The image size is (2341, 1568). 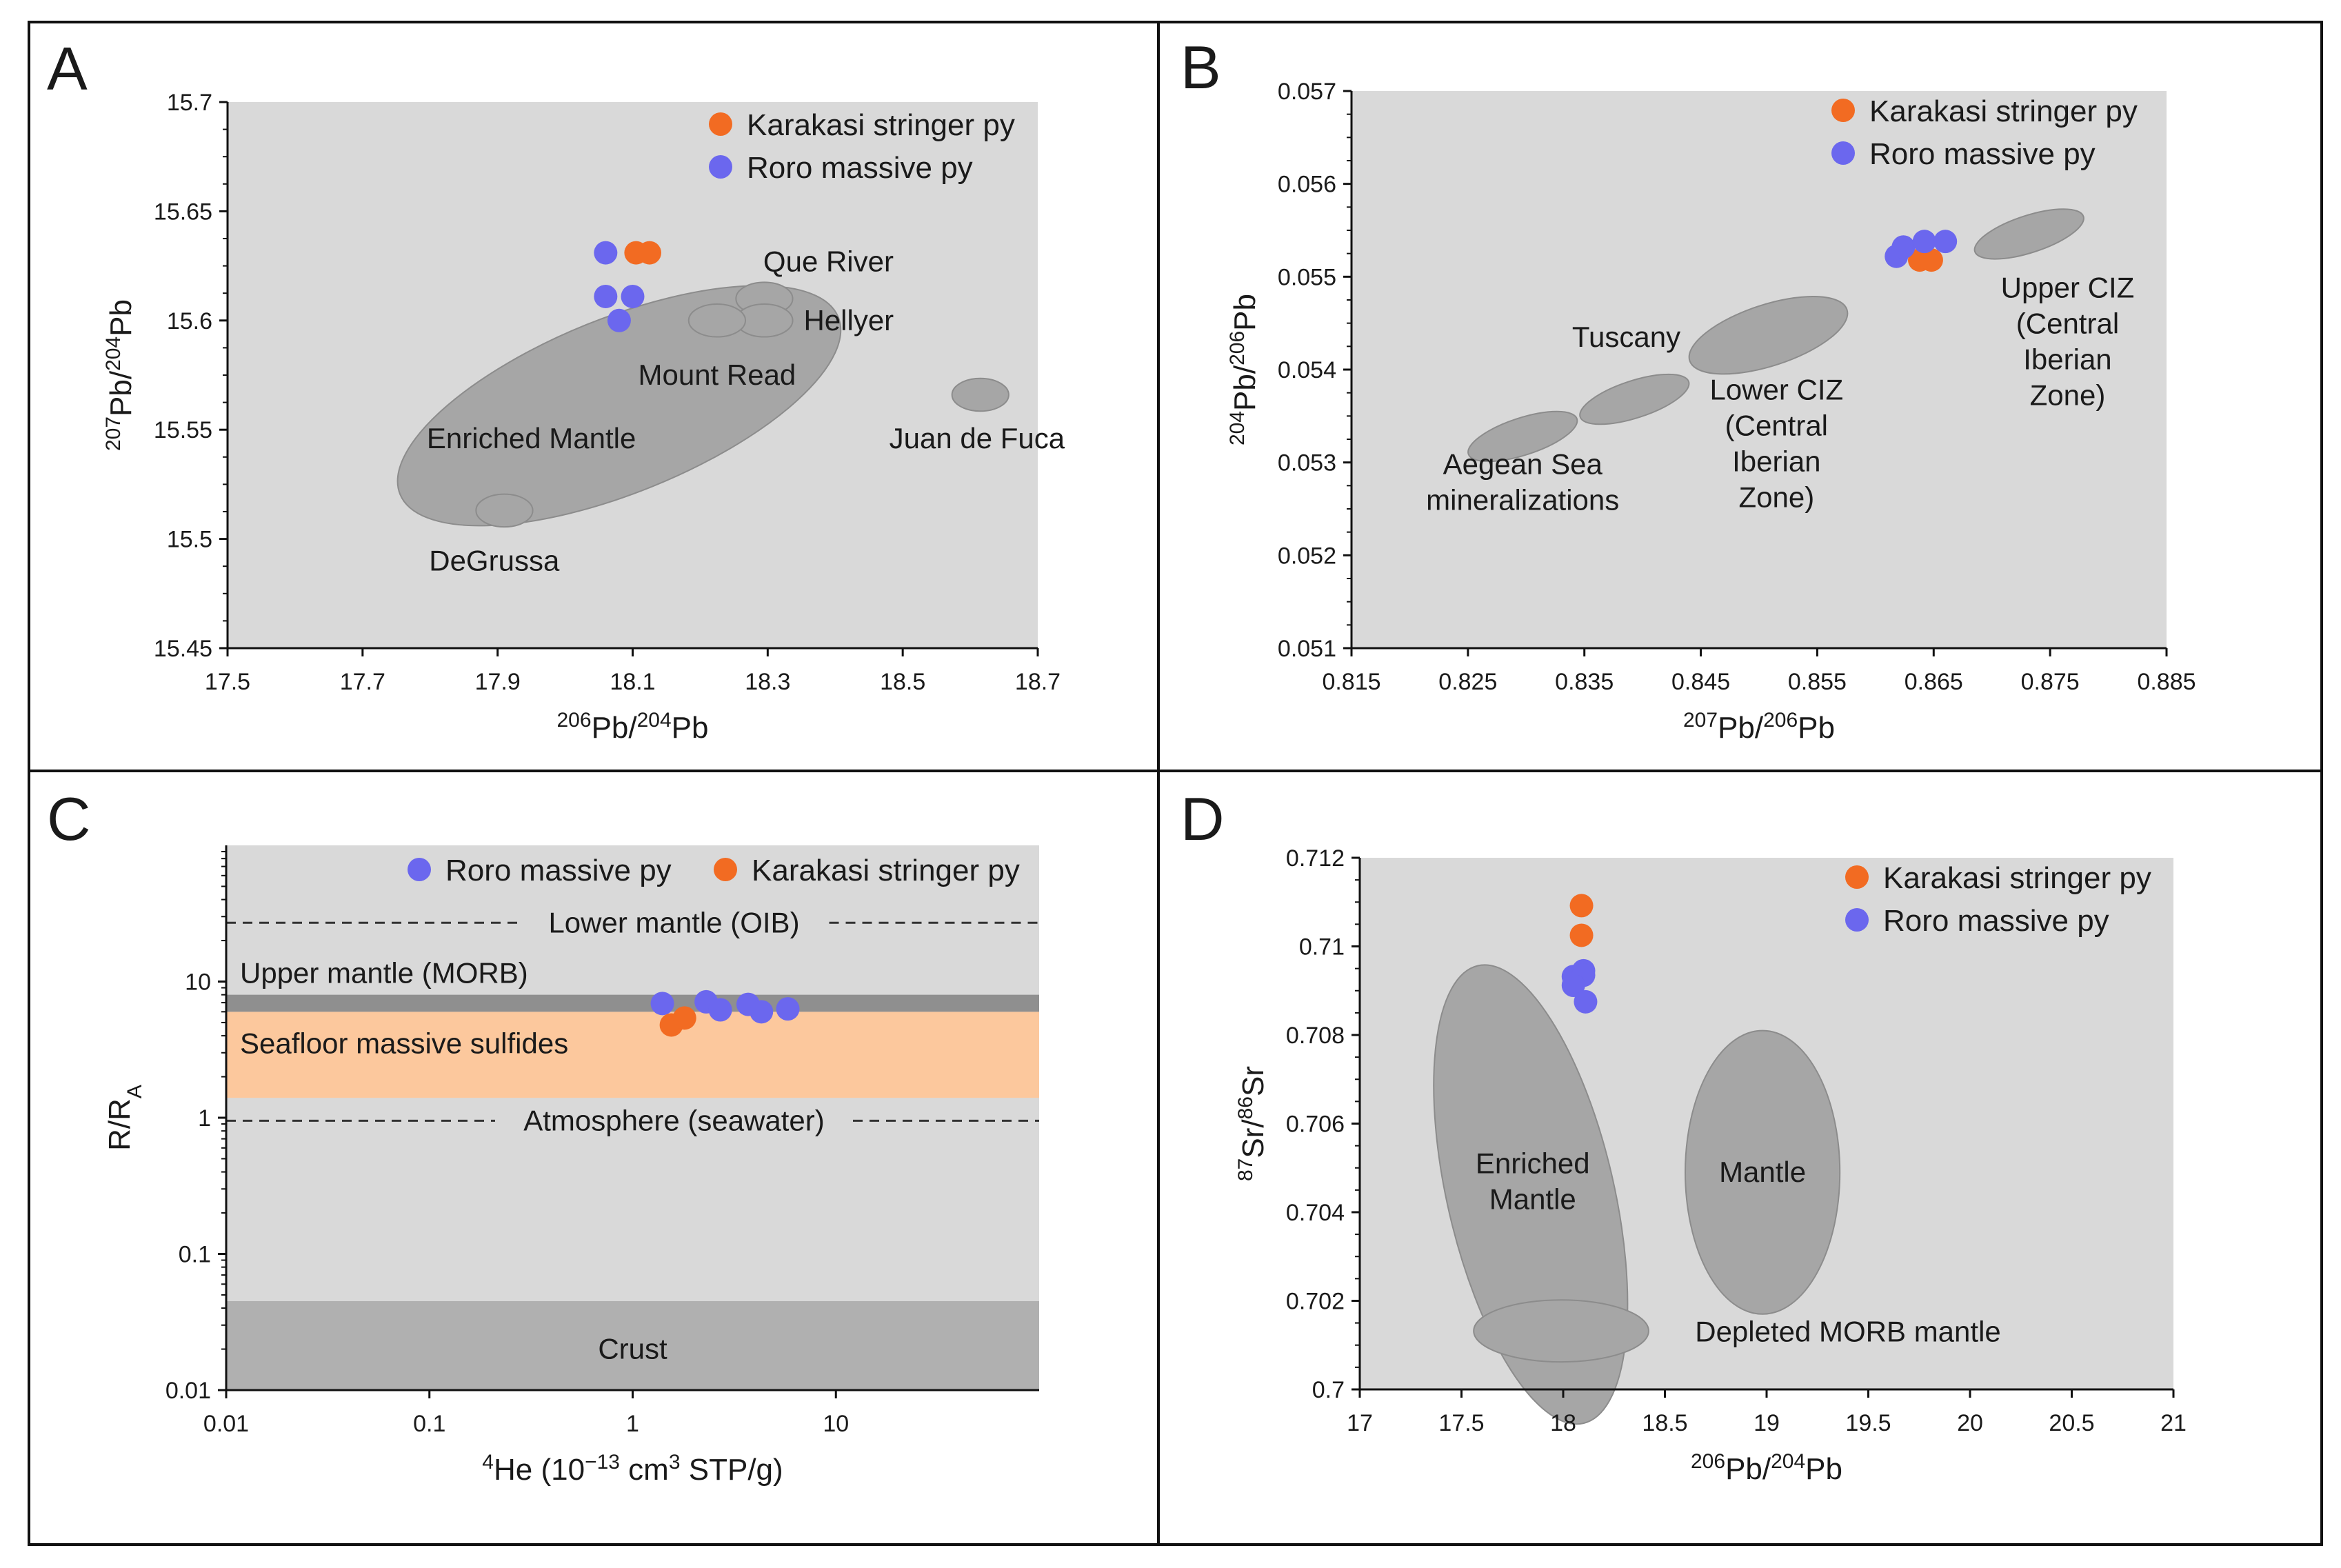 I want to click on annotation-b-3: Upper CIZ, so click(x=2068, y=287).